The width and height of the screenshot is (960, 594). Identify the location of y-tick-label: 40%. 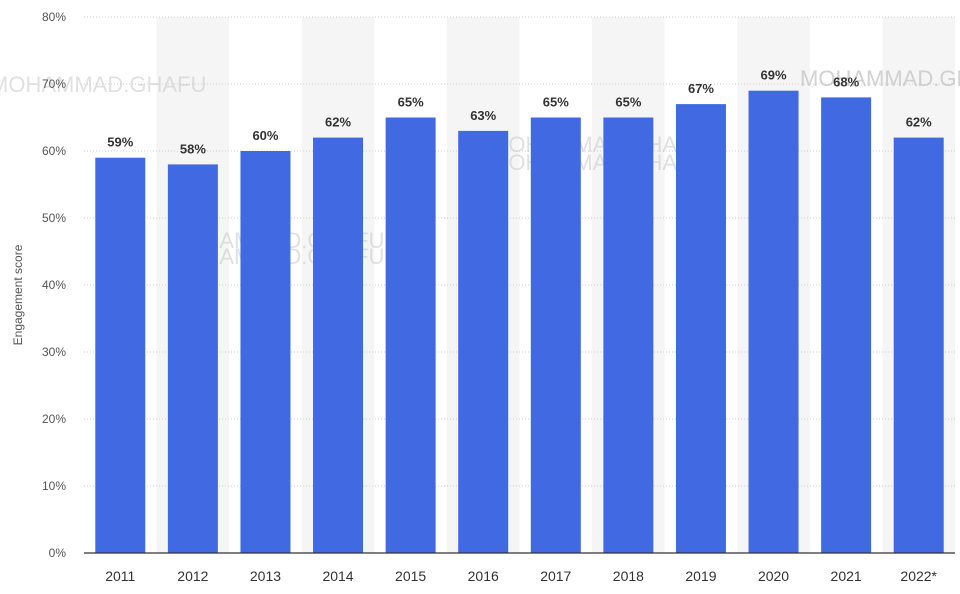
(54, 285).